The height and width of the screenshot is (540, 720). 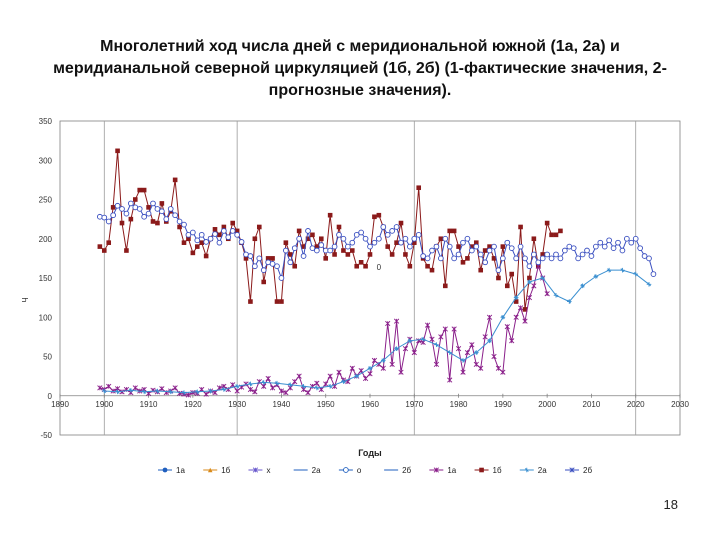 What do you see at coordinates (370, 404) in the screenshot?
I see `x-tick-label: 1960` at bounding box center [370, 404].